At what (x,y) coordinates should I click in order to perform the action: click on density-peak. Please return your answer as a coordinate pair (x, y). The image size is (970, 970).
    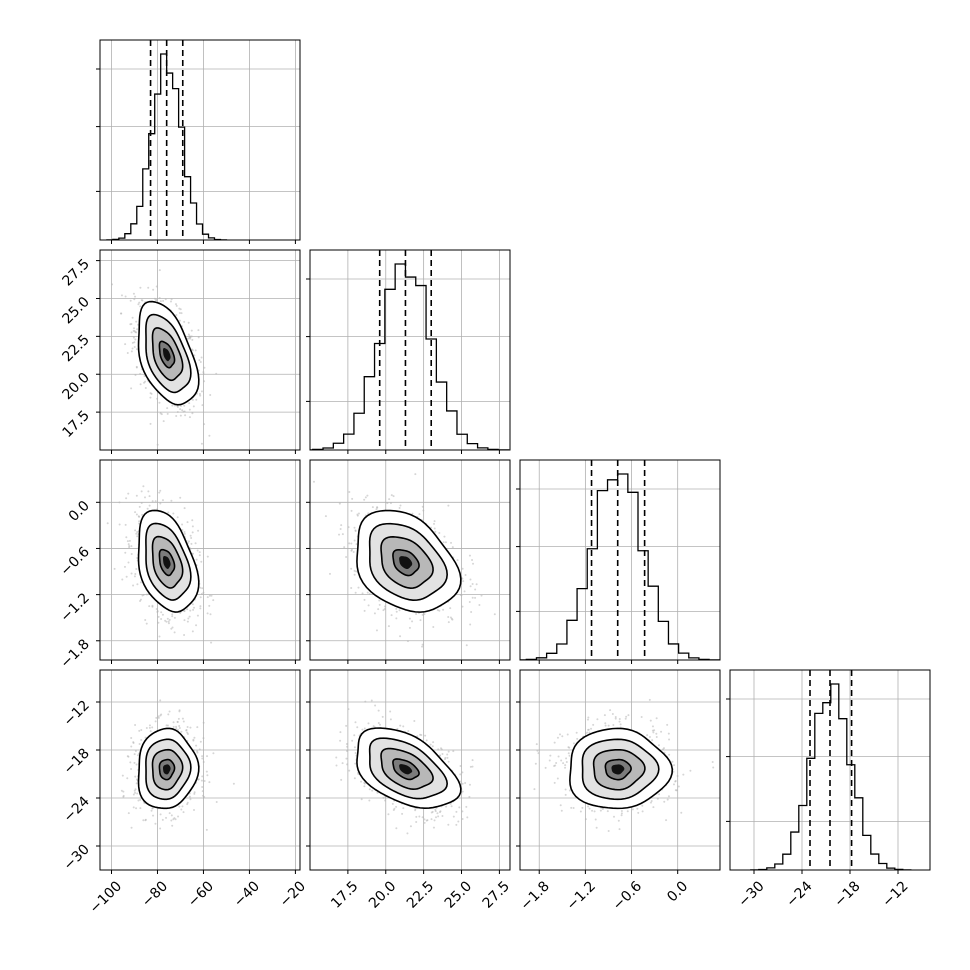
    Looking at the image, I should click on (406, 769).